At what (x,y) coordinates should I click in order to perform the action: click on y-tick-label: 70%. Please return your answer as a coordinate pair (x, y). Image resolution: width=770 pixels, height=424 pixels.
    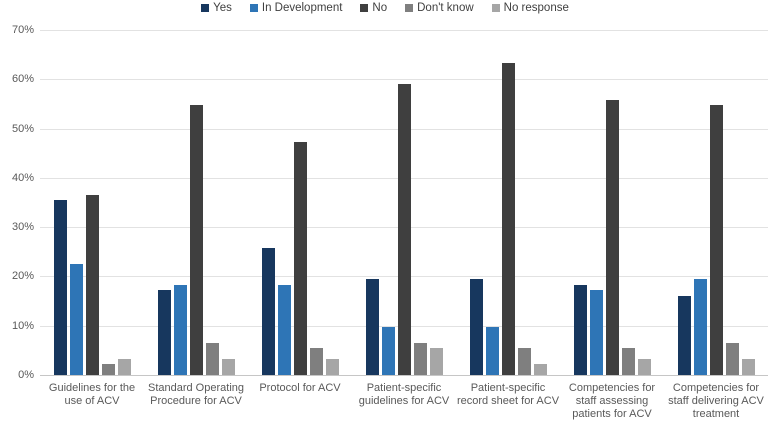
    Looking at the image, I should click on (22, 30).